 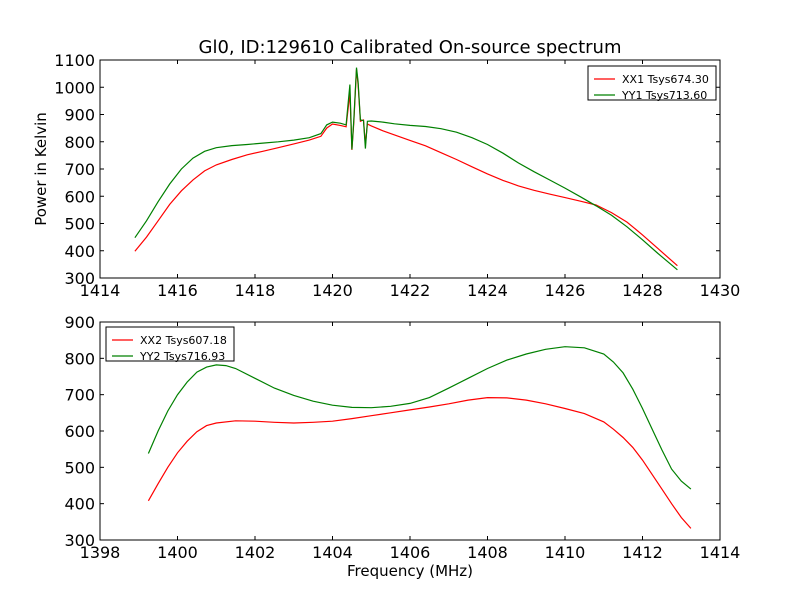 What do you see at coordinates (410, 290) in the screenshot?
I see `top-x-tick-label: 1422` at bounding box center [410, 290].